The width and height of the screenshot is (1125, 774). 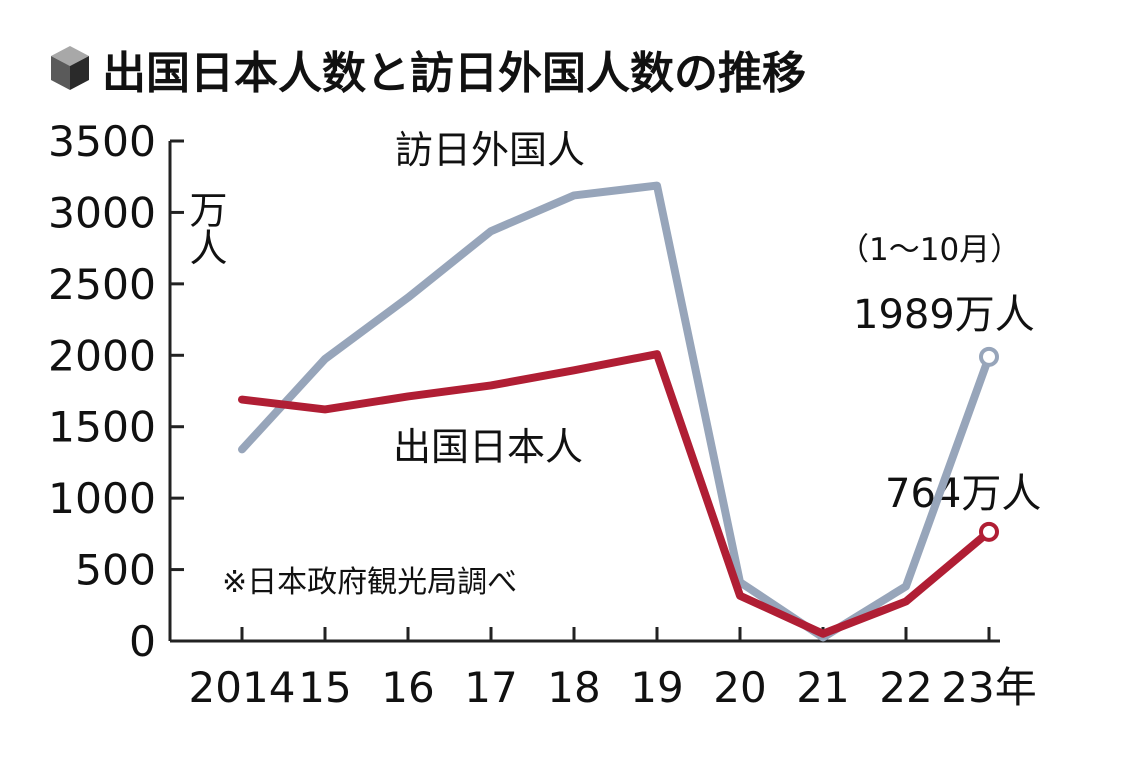 I want to click on foreign-visitors-end-marker, so click(x=989, y=356).